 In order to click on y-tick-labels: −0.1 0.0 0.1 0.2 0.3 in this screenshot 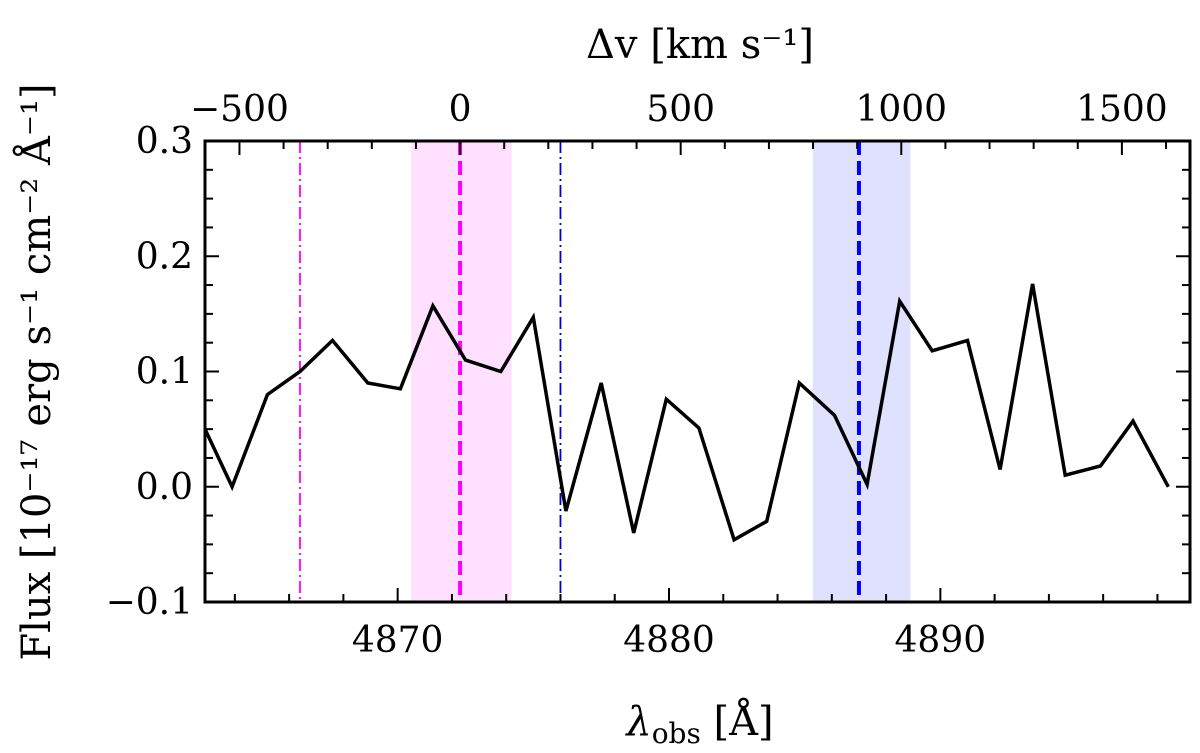, I will do `click(149, 372)`.